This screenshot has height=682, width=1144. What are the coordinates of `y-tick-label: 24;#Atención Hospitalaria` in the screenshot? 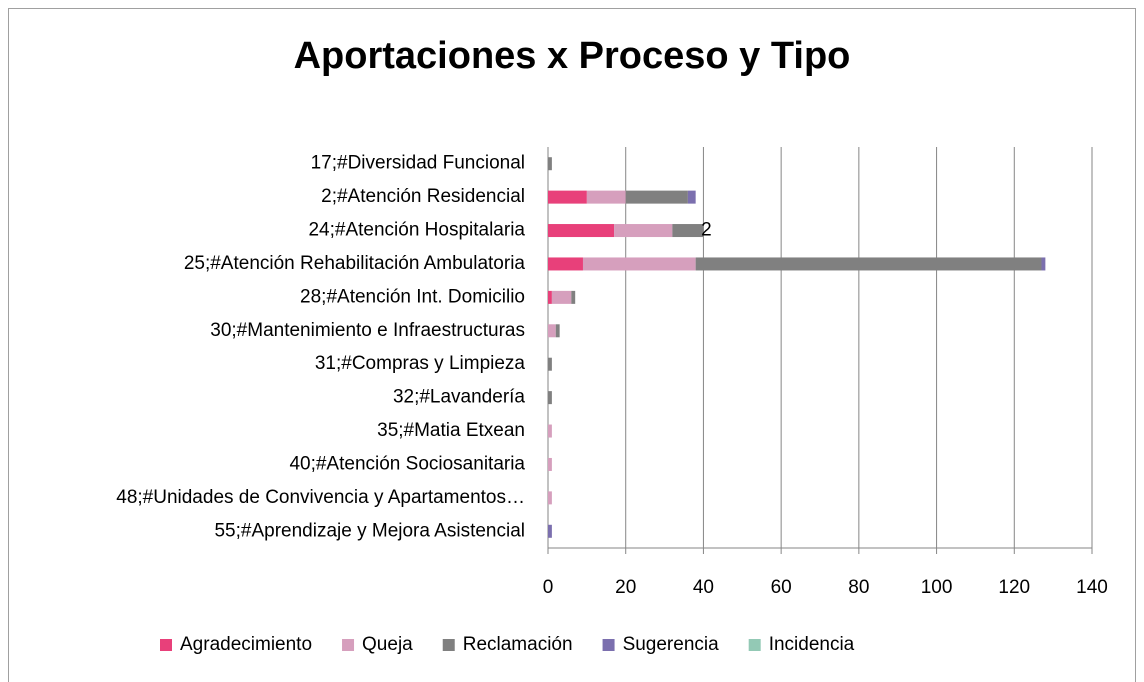 It's located at (416, 230).